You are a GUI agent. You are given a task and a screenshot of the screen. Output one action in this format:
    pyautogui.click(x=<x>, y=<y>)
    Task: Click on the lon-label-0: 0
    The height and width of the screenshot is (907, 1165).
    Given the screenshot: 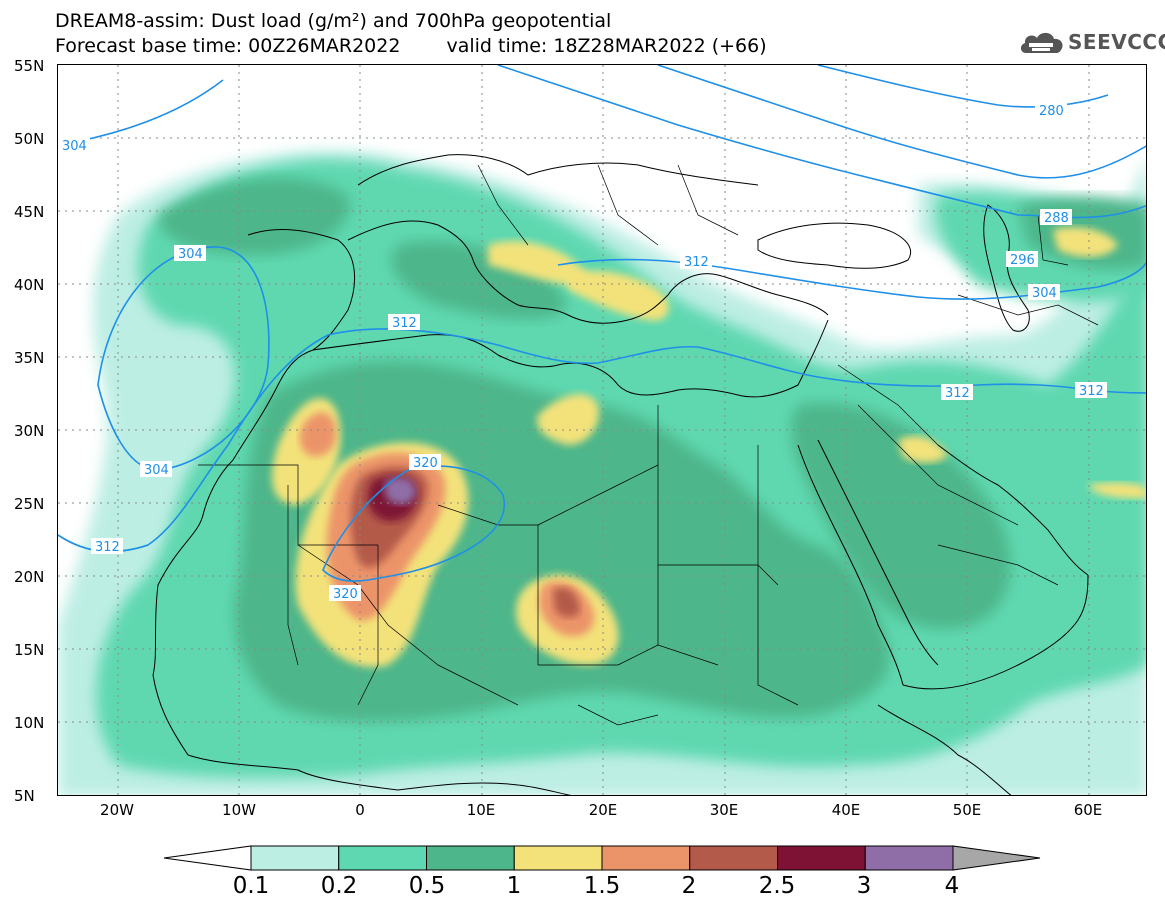 What is the action you would take?
    pyautogui.click(x=360, y=810)
    